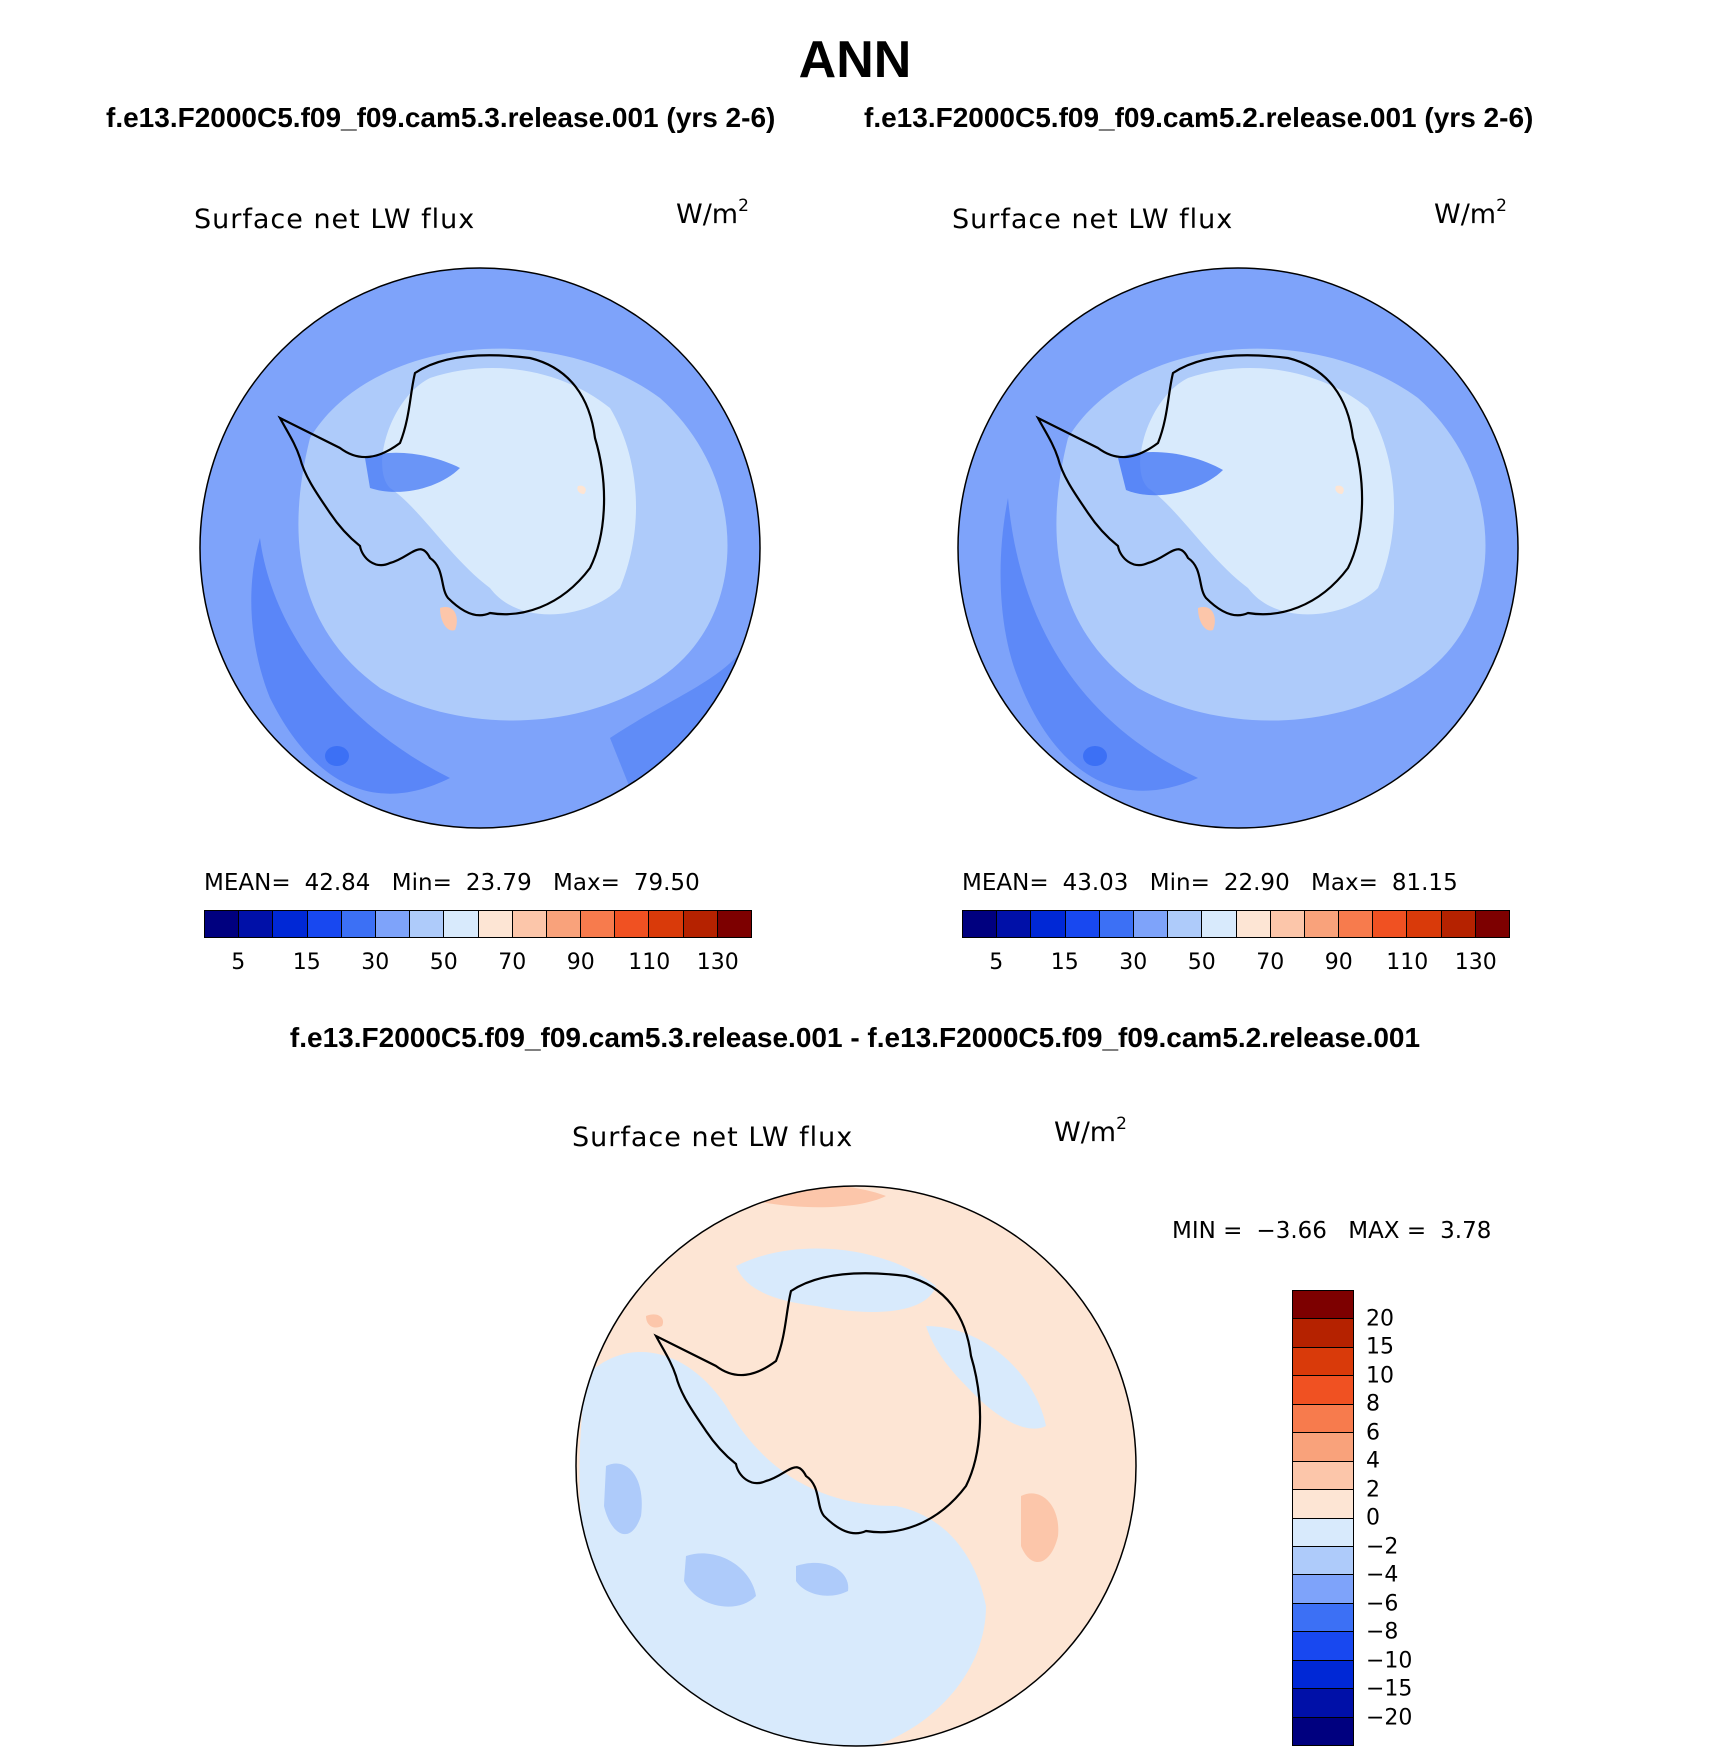 The image size is (1710, 1756). I want to click on panel3-colorbar, so click(1323, 1518).